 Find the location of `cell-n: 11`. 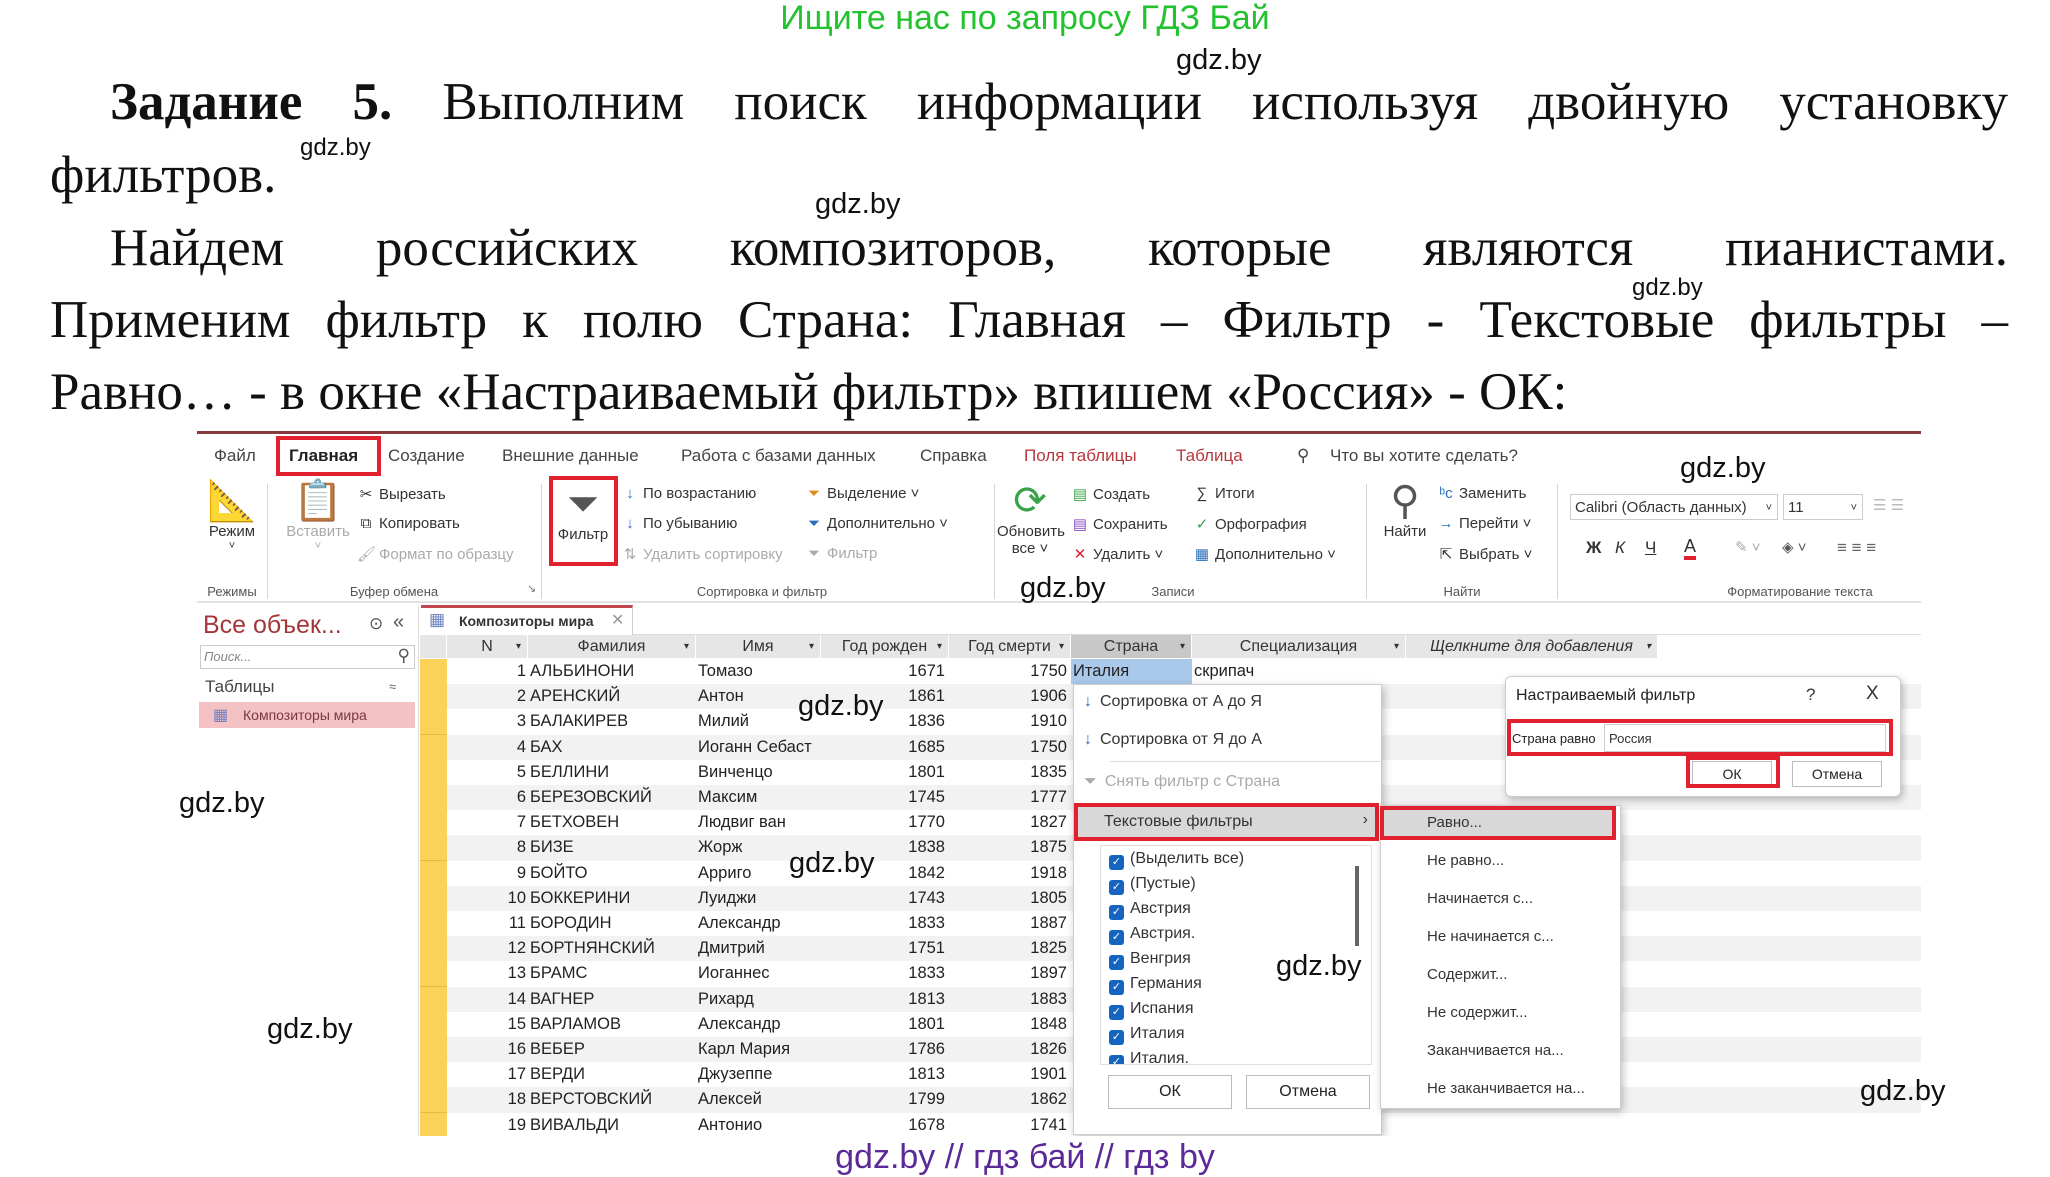

cell-n: 11 is located at coordinates (517, 923).